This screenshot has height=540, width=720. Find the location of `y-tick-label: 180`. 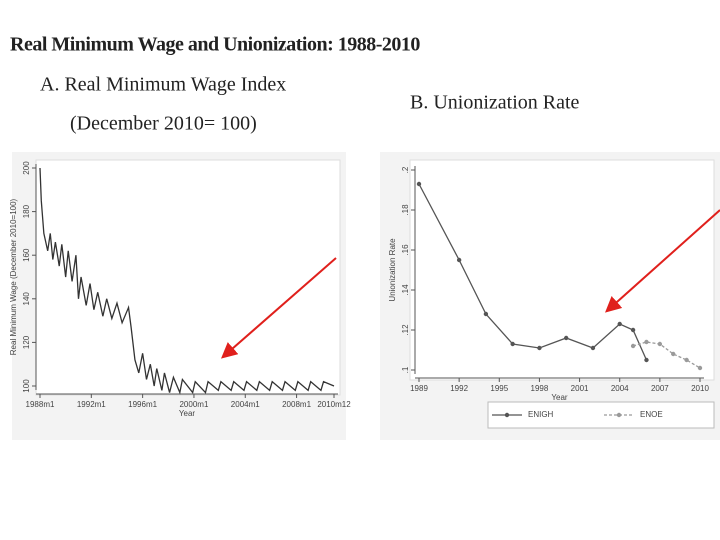

y-tick-label: 180 is located at coordinates (26, 211).